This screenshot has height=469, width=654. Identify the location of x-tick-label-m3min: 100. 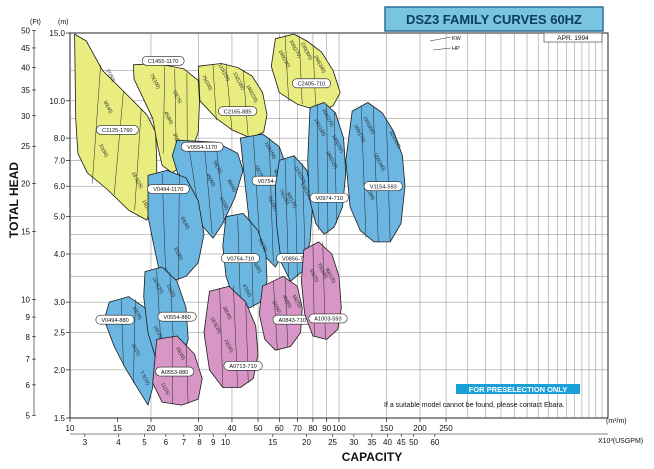
(339, 428).